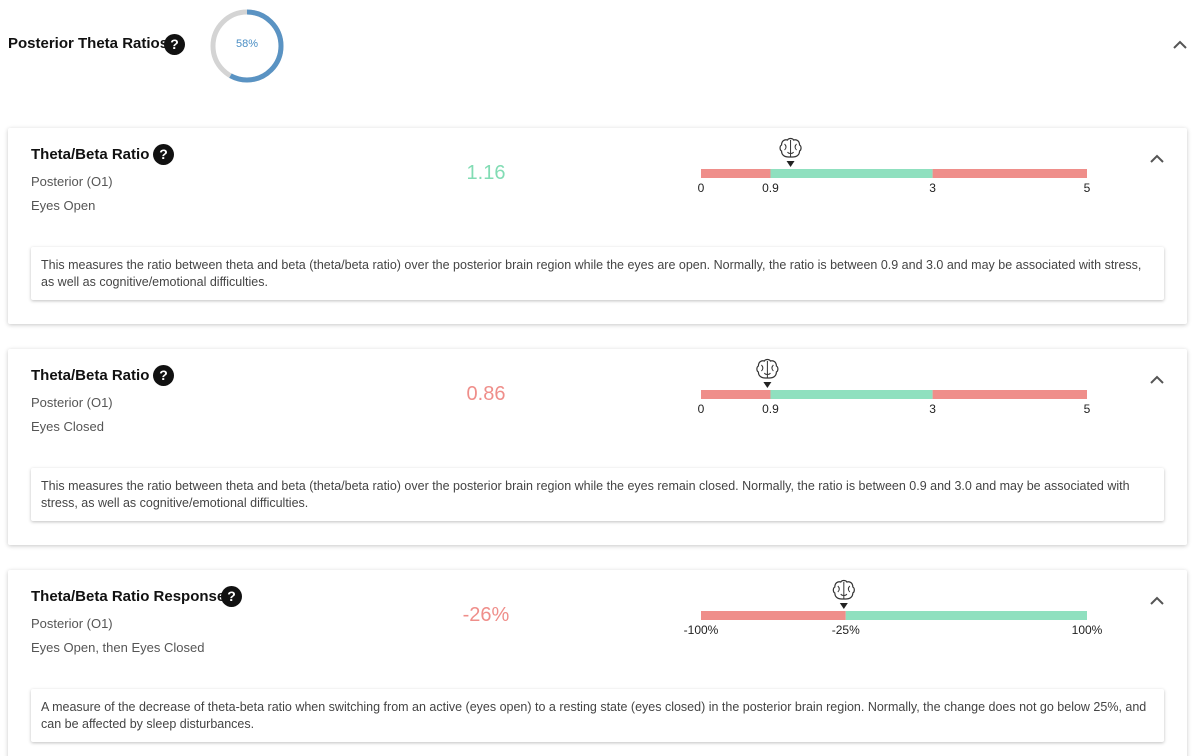  I want to click on progress-label: 58%, so click(247, 44).